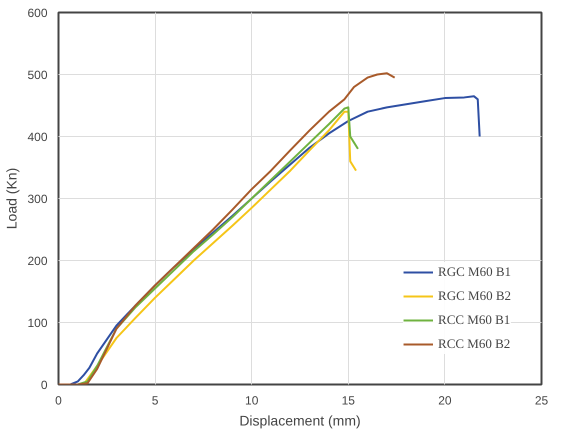 This screenshot has height=441, width=576. I want to click on x-tick-label: 5, so click(155, 401).